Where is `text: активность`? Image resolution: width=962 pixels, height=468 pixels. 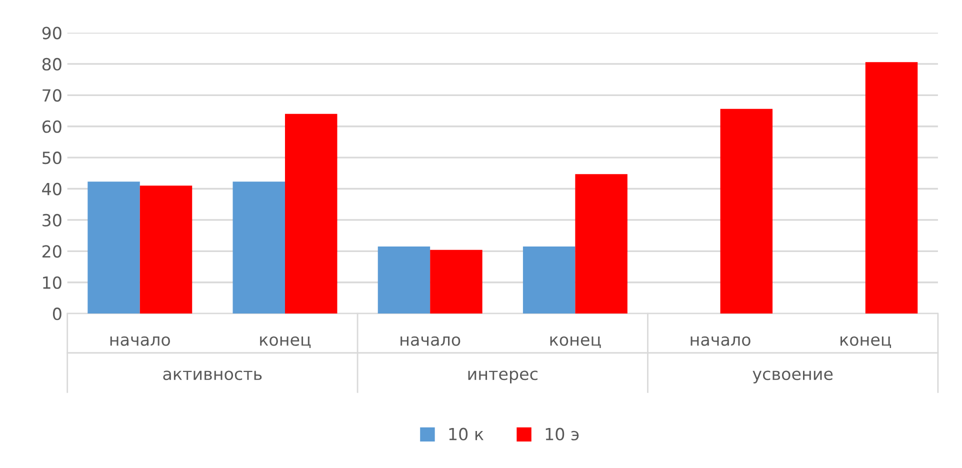 text: активность is located at coordinates (212, 375).